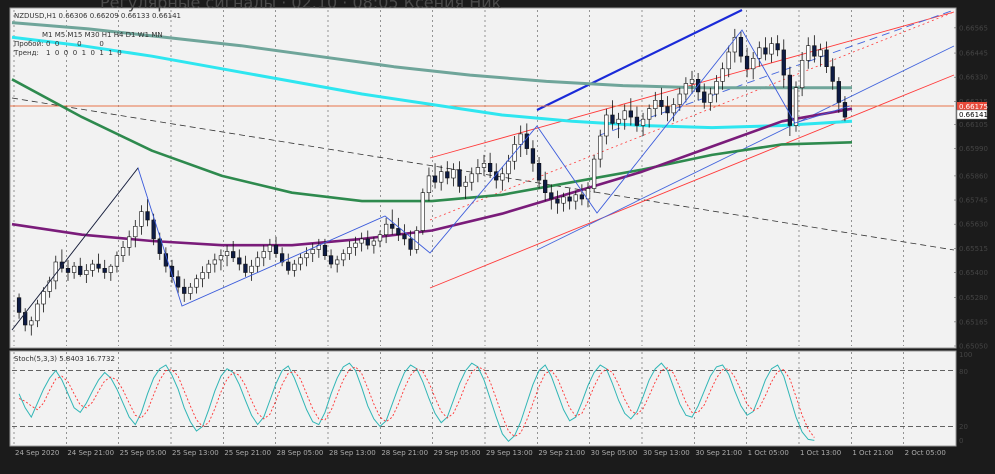 The height and width of the screenshot is (474, 995). I want to click on x-tick-label: 1 Oct 13:00, so click(820, 453).